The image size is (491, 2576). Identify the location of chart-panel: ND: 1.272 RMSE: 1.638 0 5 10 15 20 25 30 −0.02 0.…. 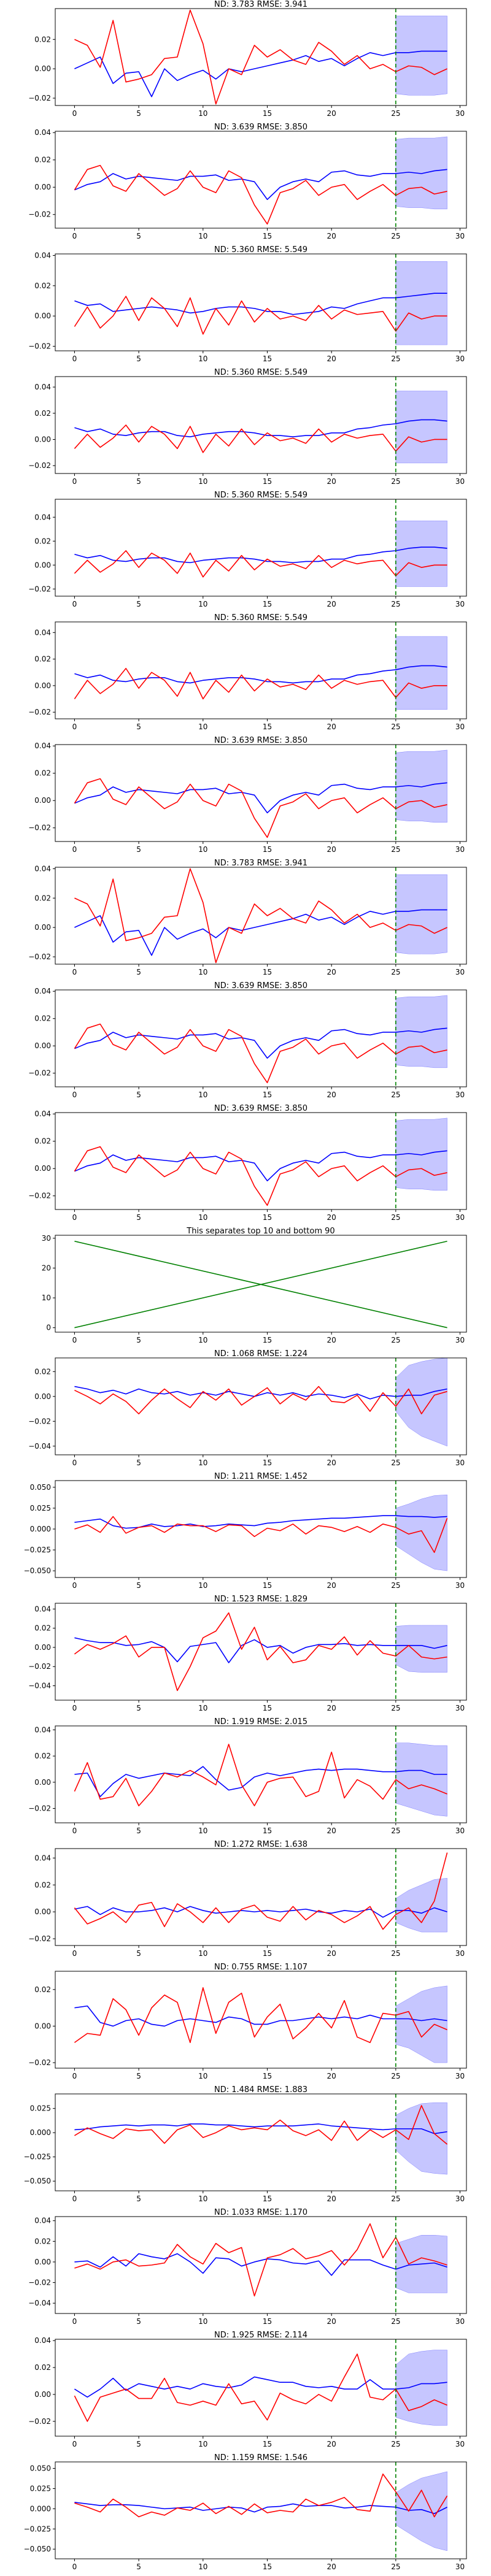
(248, 1899).